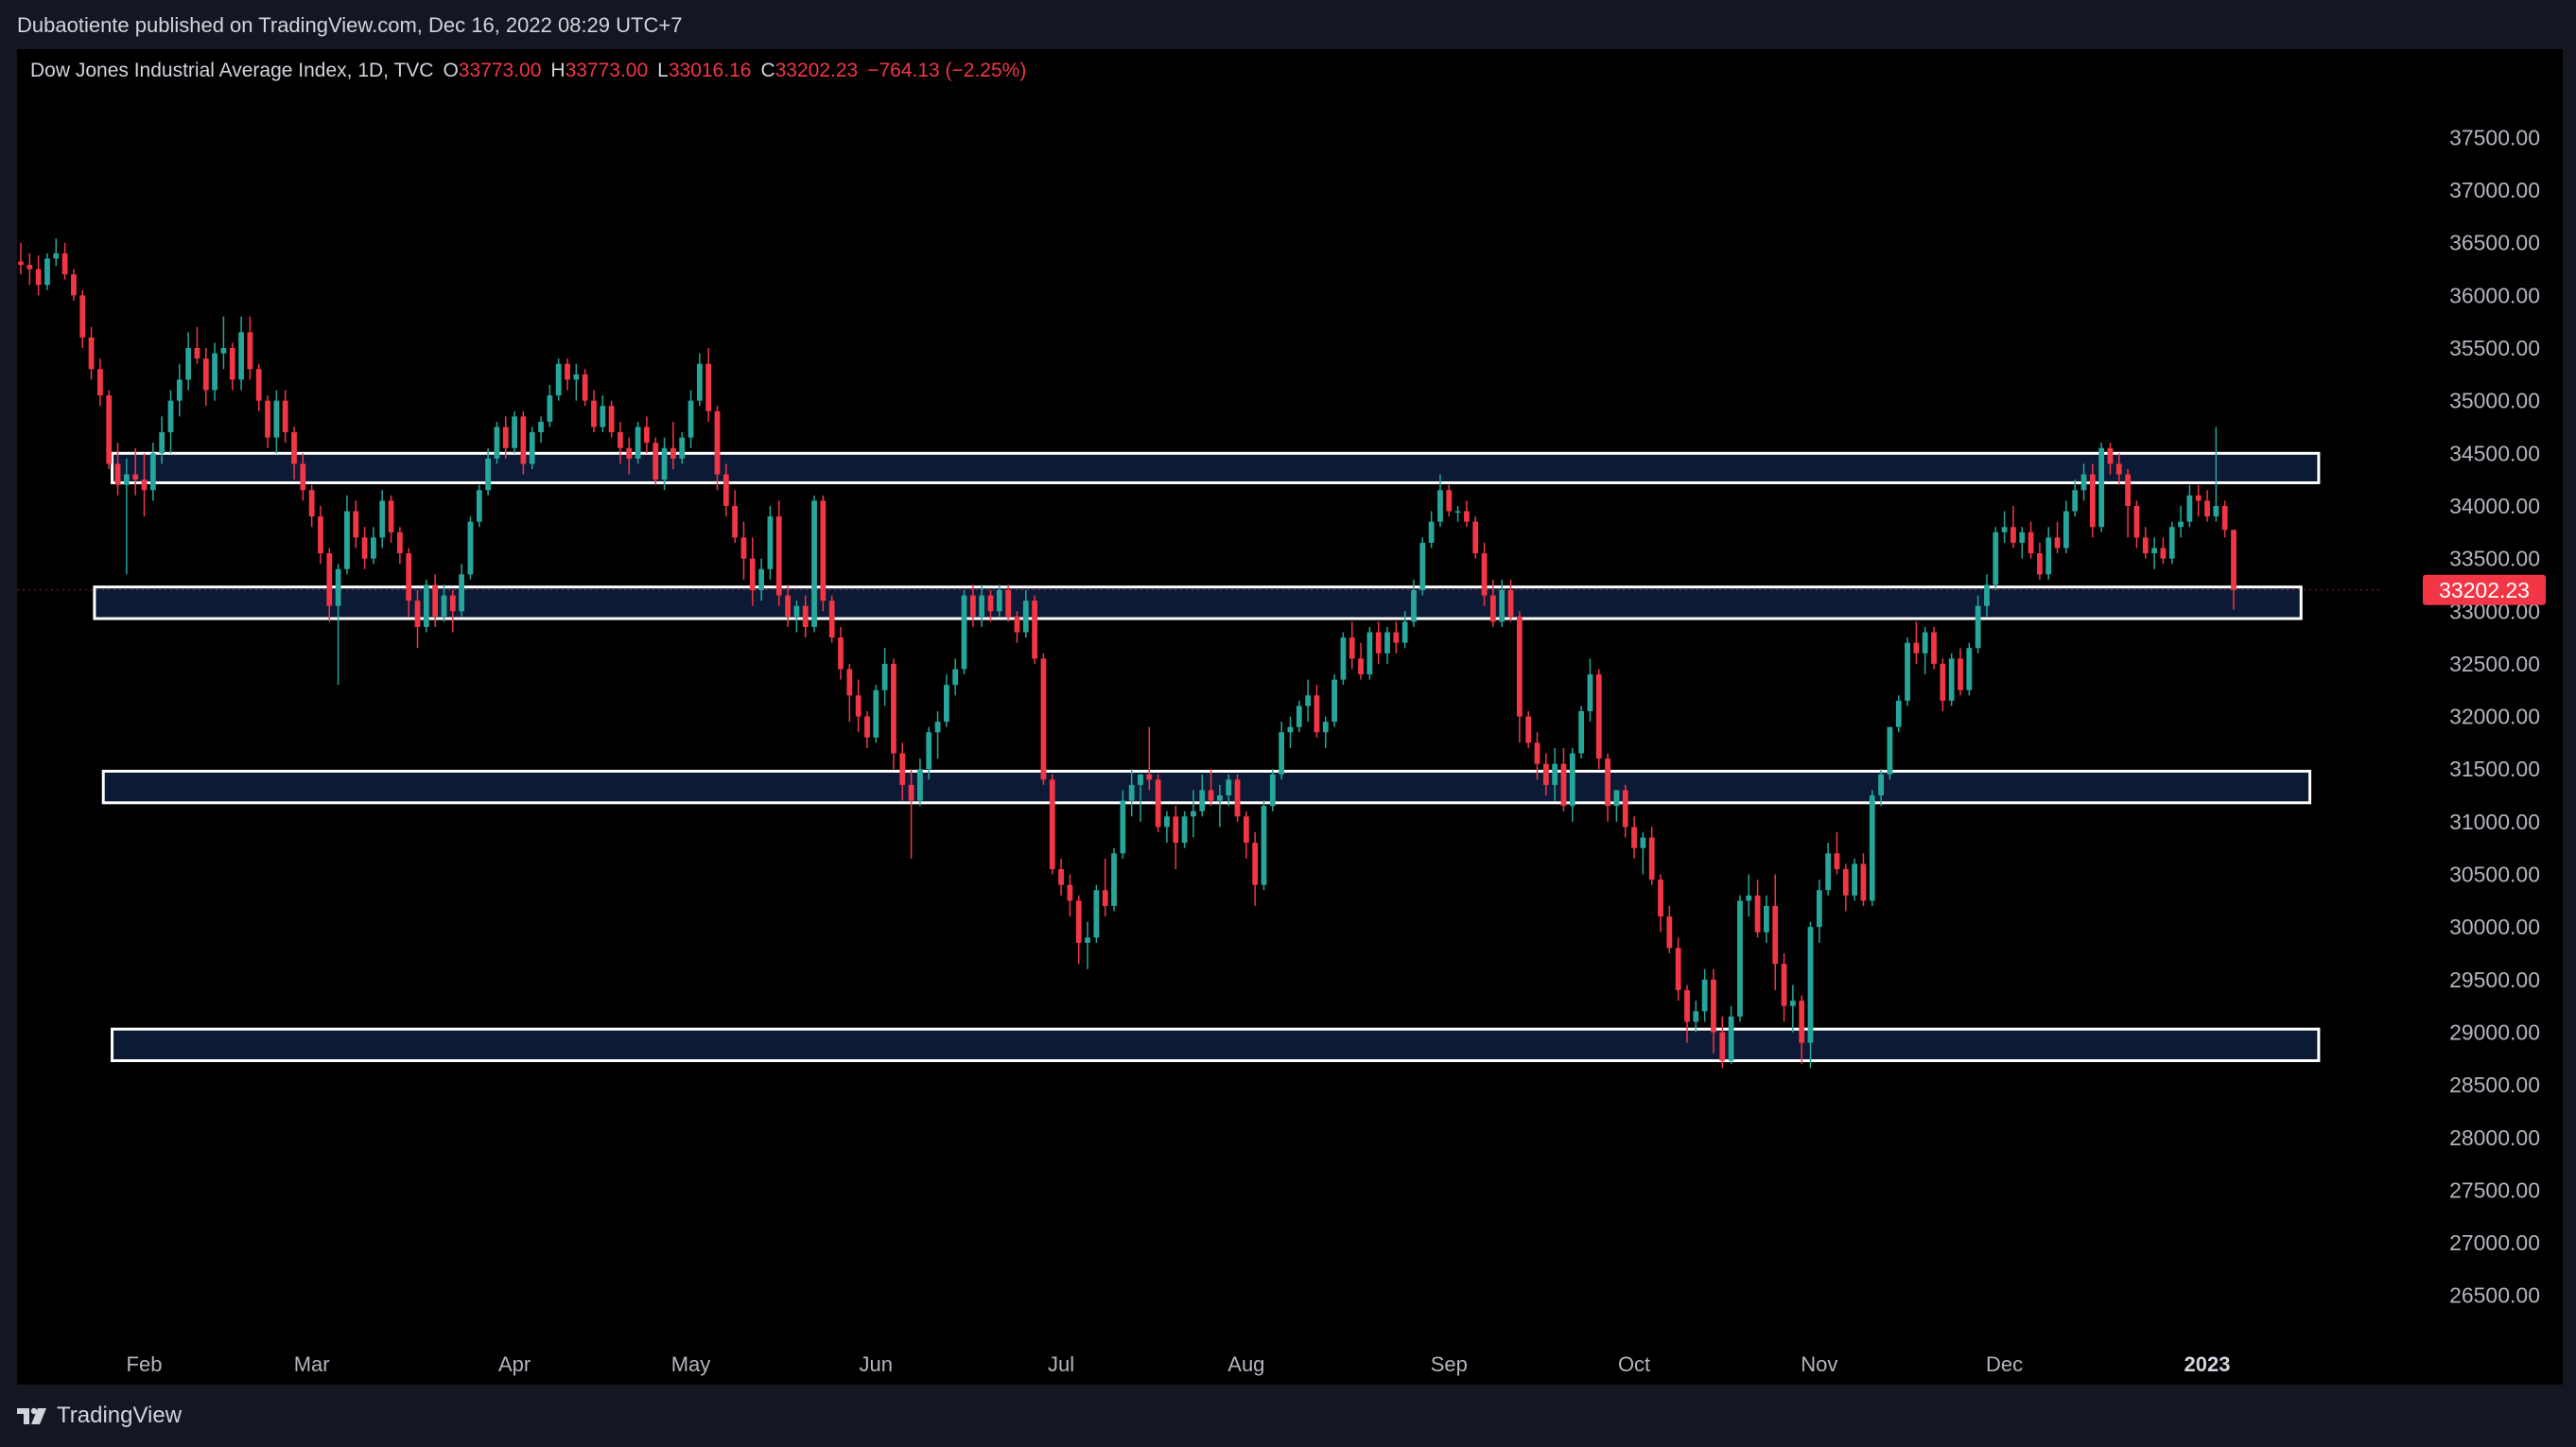 This screenshot has height=1447, width=2576. I want to click on x-tick-label: 2023, so click(2207, 1364).